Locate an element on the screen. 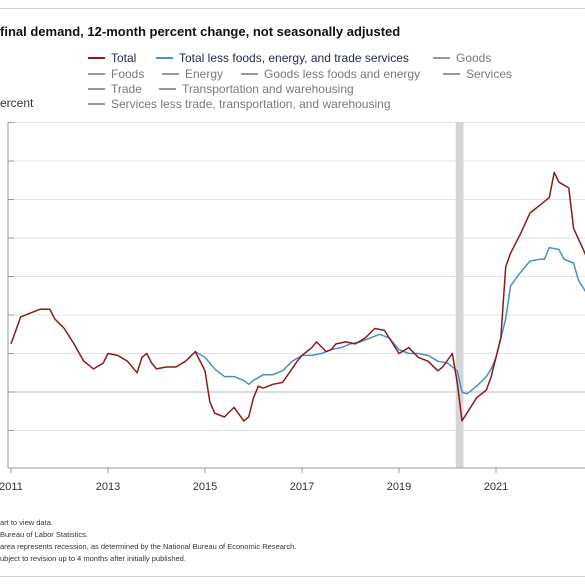  legend-swatch-services is located at coordinates (451, 73).